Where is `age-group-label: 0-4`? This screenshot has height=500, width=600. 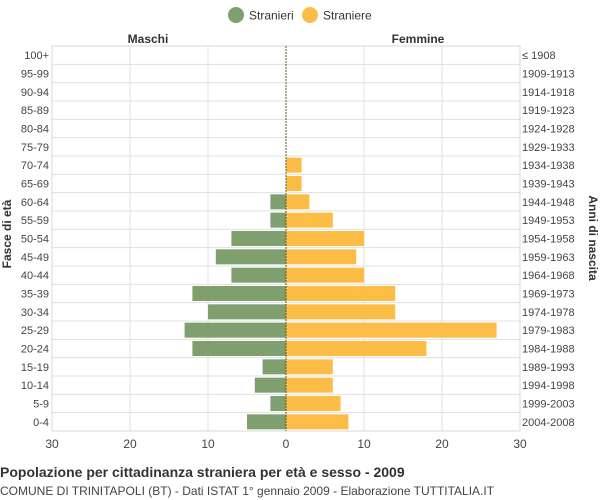 age-group-label: 0-4 is located at coordinates (41, 423).